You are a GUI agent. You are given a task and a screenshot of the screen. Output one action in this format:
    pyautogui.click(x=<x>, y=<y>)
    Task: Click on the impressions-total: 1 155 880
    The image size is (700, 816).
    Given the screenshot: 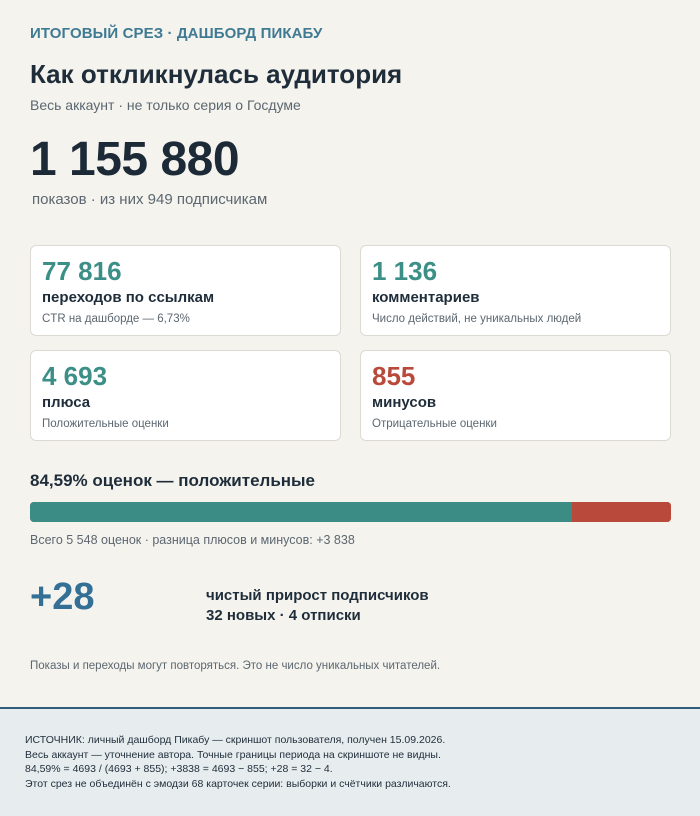 What is the action you would take?
    pyautogui.click(x=135, y=159)
    